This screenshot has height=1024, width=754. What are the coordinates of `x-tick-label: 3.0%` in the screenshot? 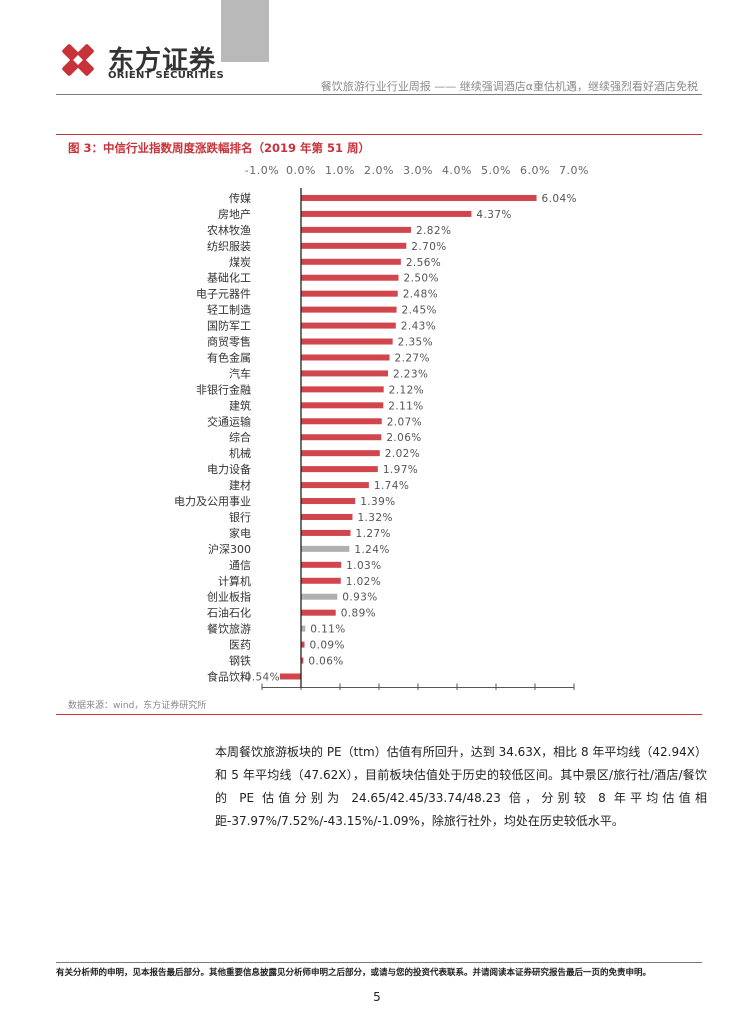 It's located at (418, 170).